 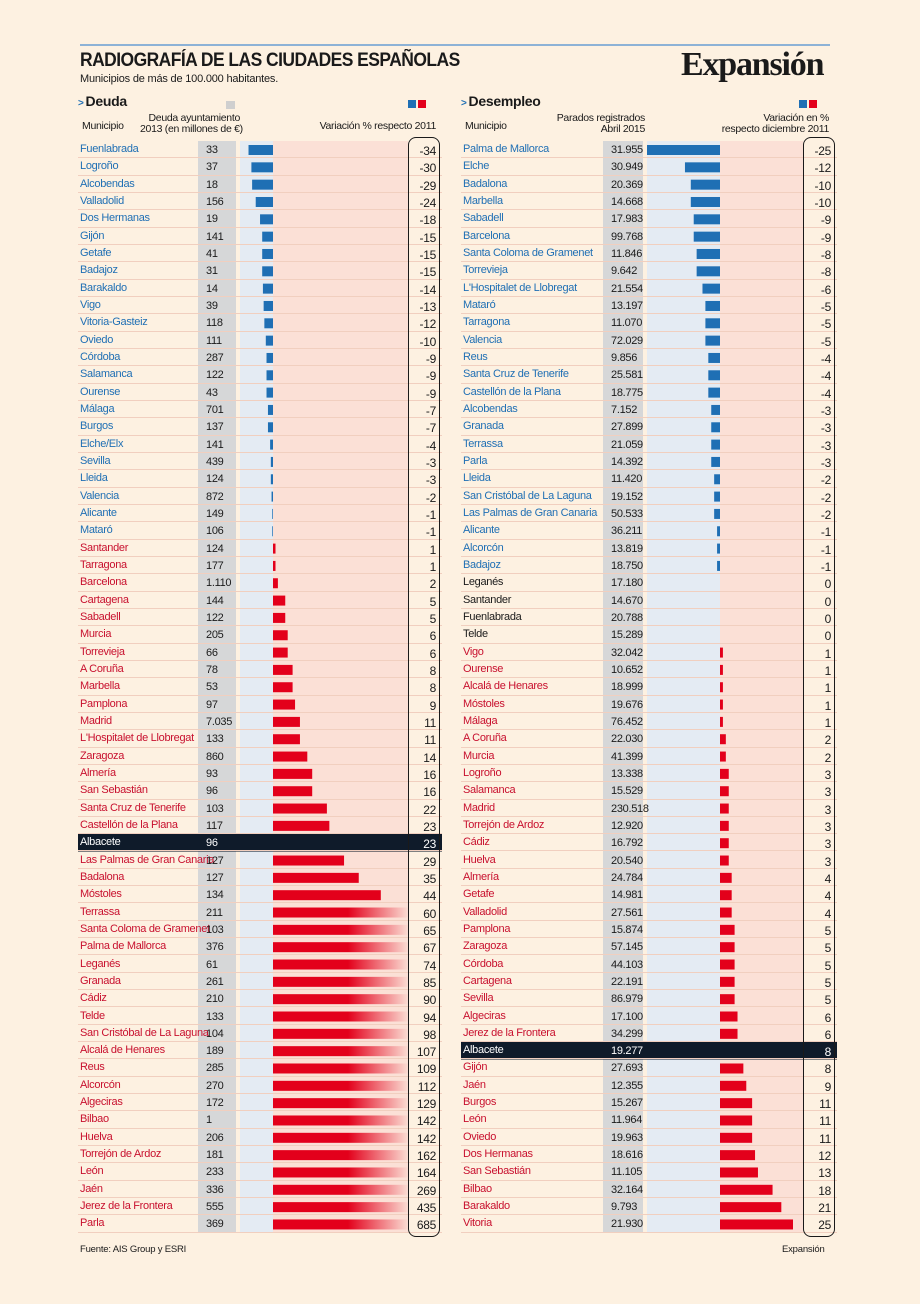 What do you see at coordinates (480, 1102) in the screenshot?
I see `municipality-name: Burgos` at bounding box center [480, 1102].